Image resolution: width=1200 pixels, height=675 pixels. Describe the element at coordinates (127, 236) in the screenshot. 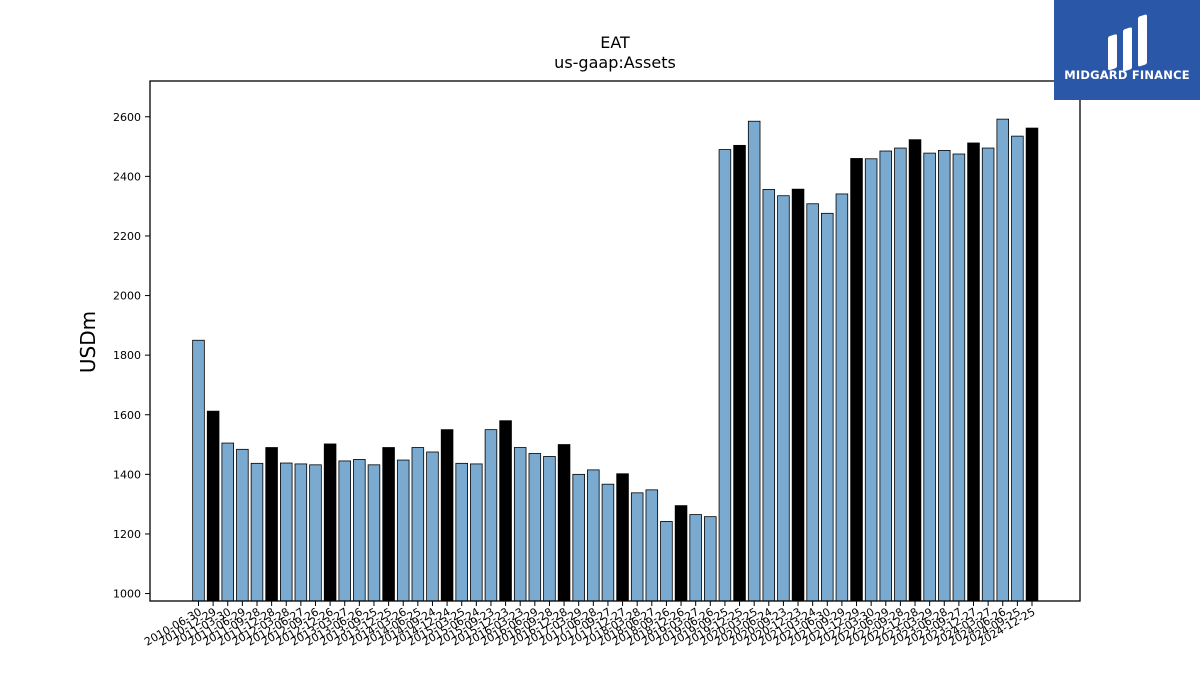

I see `y-tick-label: 2200` at that location.